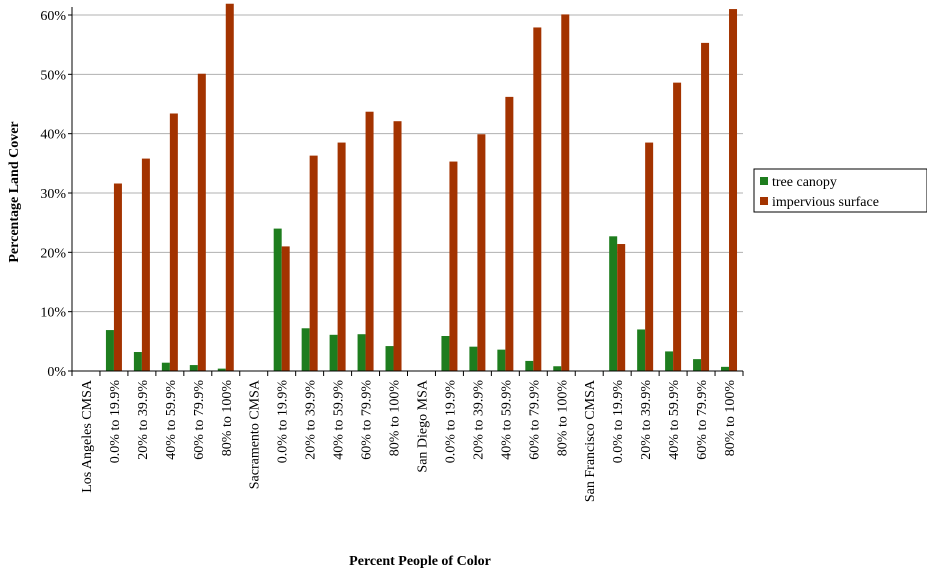 This screenshot has height=573, width=927. Describe the element at coordinates (14, 191) in the screenshot. I see `y-axis-title: Percentage Land Cover` at that location.